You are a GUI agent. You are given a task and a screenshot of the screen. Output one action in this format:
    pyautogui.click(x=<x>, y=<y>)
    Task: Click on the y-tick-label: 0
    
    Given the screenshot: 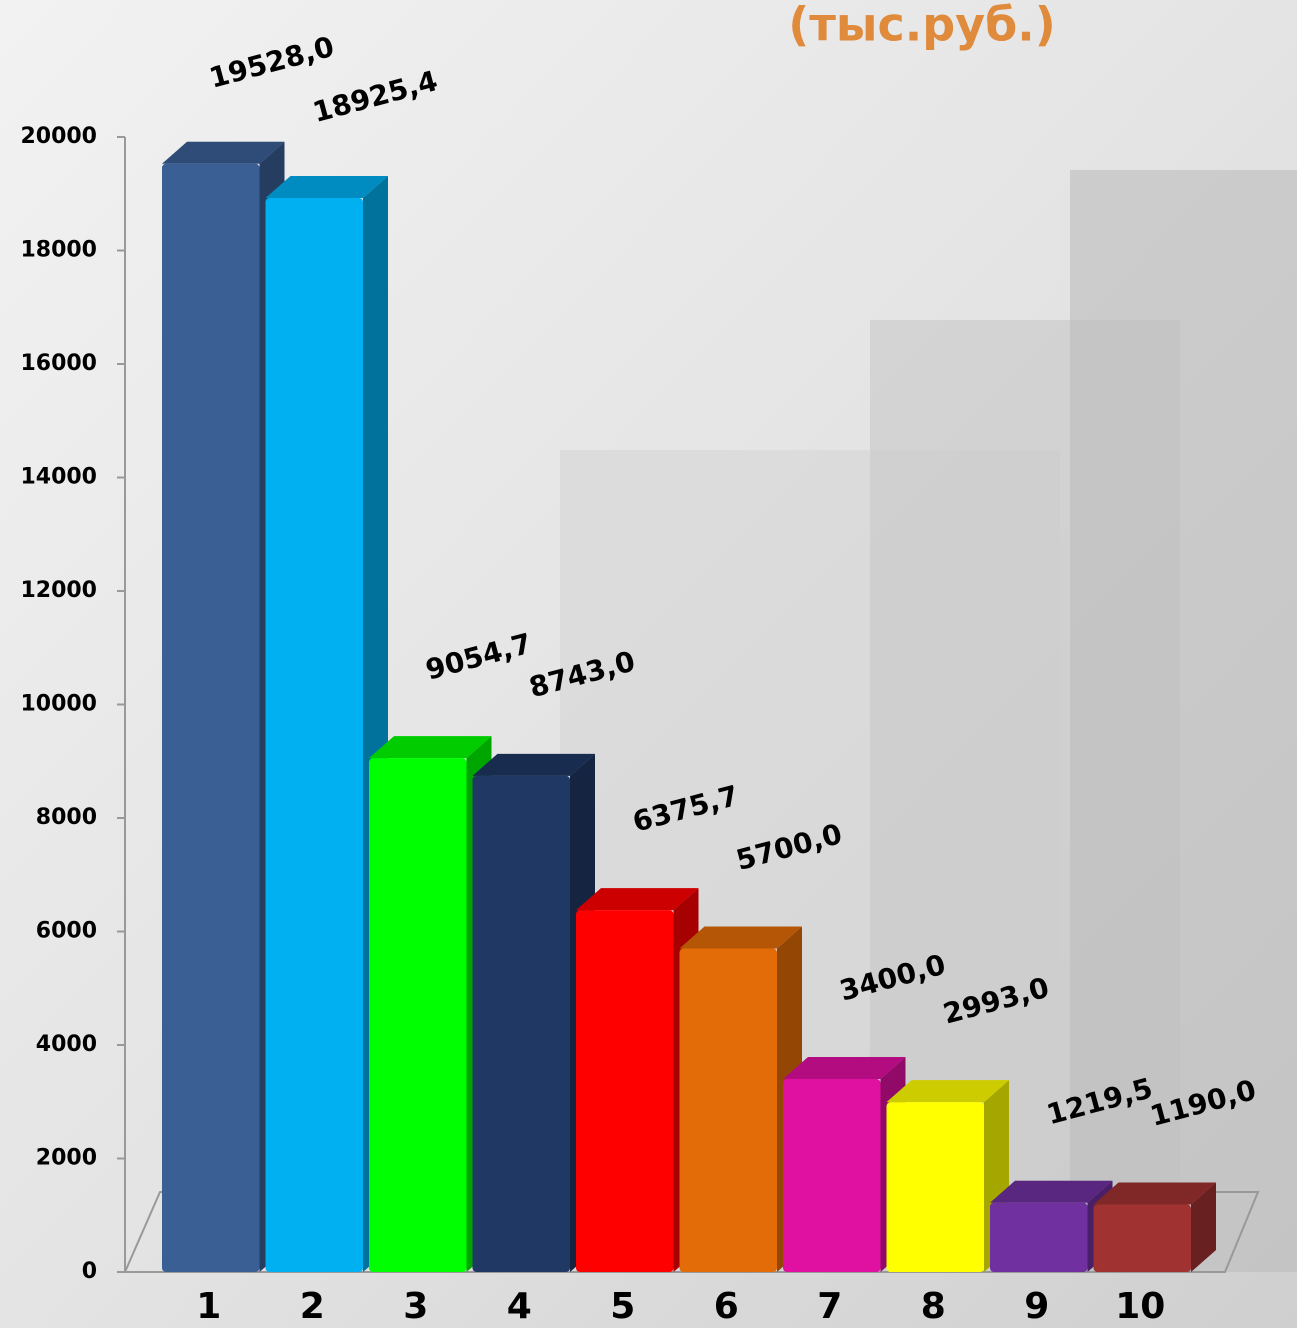 What is the action you would take?
    pyautogui.click(x=89, y=1271)
    